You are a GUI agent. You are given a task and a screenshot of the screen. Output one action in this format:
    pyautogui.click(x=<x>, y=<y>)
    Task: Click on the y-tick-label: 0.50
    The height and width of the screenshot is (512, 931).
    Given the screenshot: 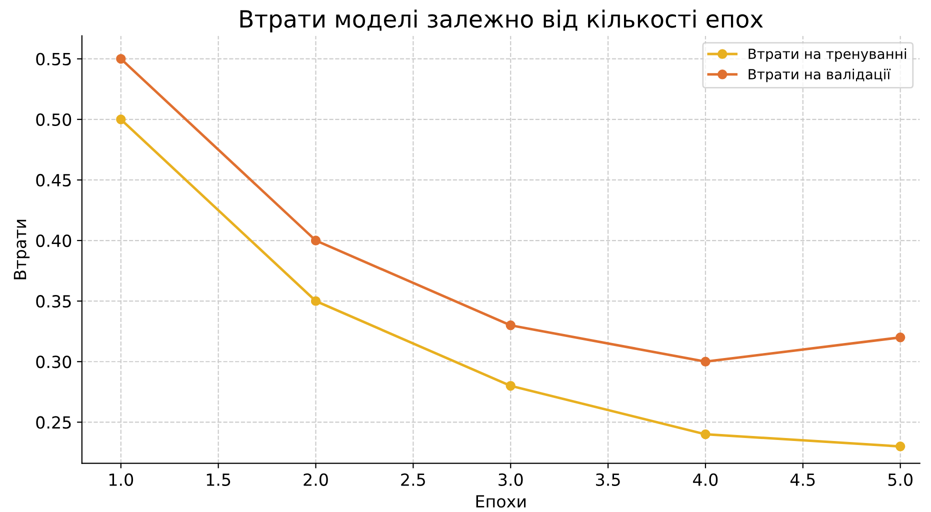 What is the action you would take?
    pyautogui.click(x=54, y=119)
    